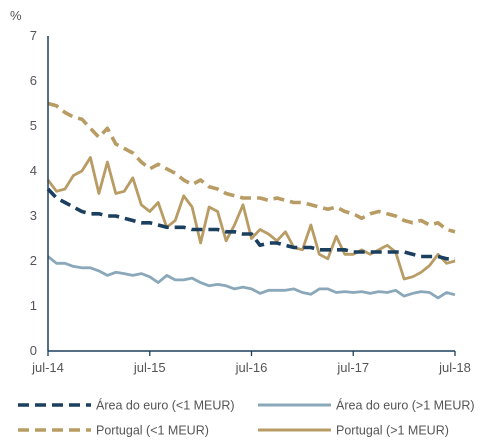 The height and width of the screenshot is (441, 481). I want to click on y-tick-label: 3, so click(33, 215).